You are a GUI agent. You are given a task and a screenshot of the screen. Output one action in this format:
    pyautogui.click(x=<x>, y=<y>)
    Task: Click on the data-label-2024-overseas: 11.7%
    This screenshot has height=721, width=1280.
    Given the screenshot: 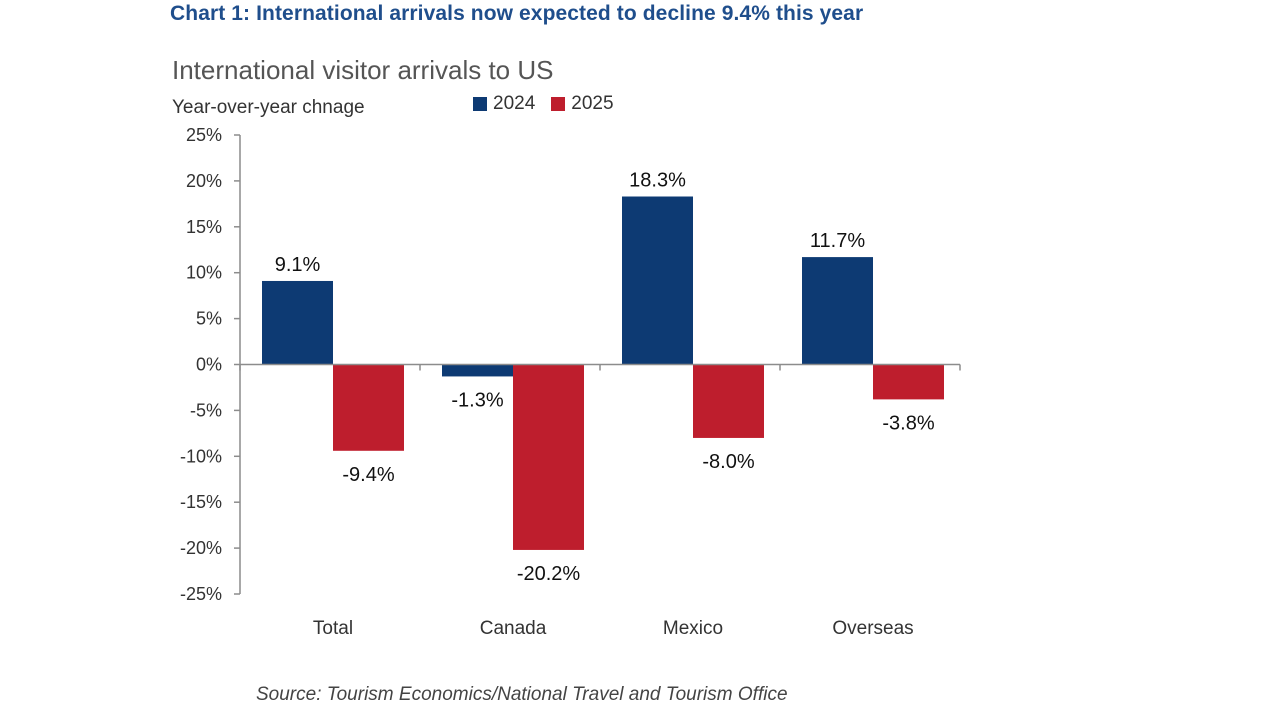 What is the action you would take?
    pyautogui.click(x=837, y=241)
    